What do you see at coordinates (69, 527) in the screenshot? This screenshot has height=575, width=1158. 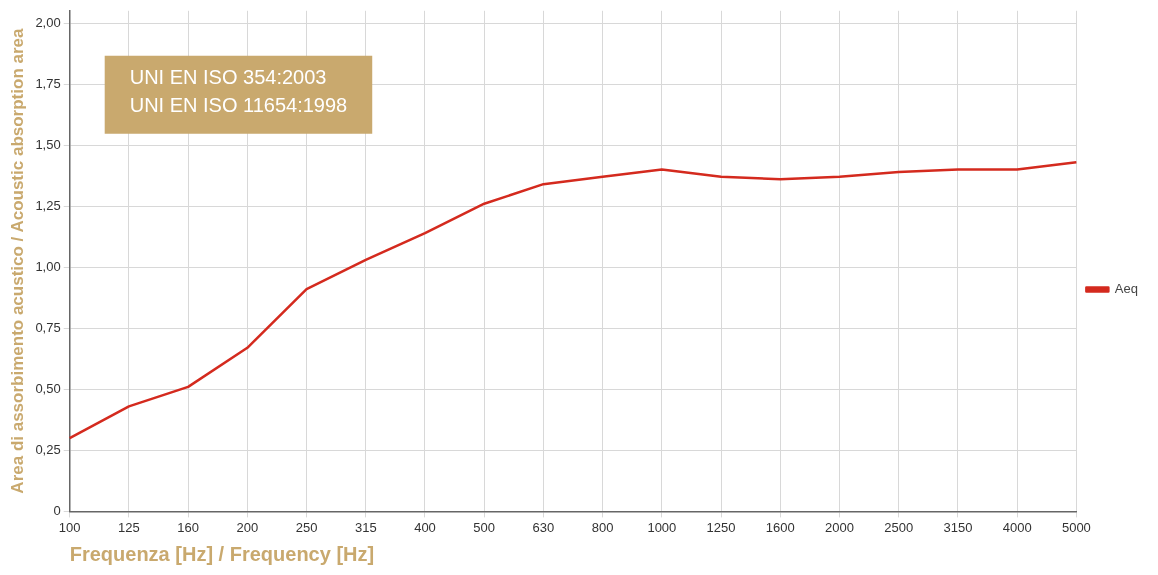 I see `x-tick-label: 100` at bounding box center [69, 527].